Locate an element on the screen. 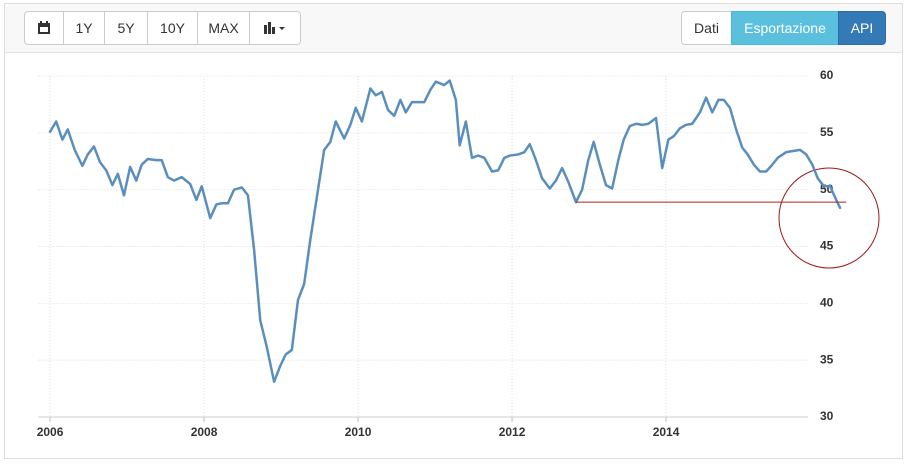 The width and height of the screenshot is (908, 465). y-tick-label: 30 is located at coordinates (827, 416).